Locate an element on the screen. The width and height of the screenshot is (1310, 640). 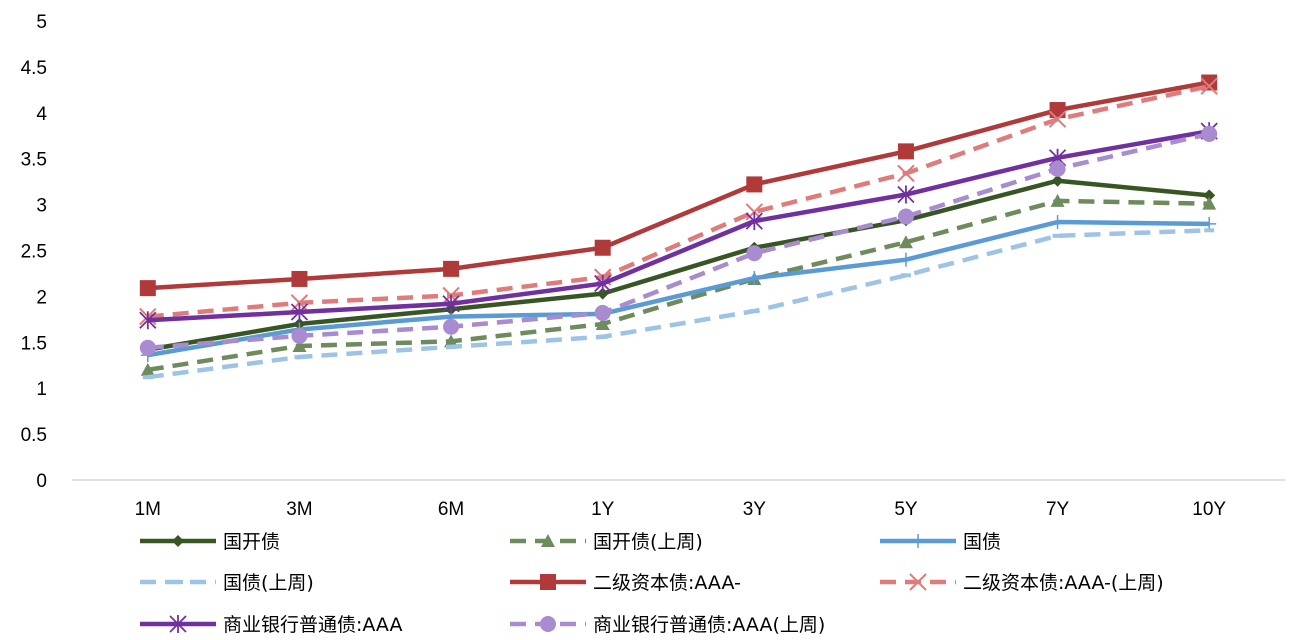
y-tick-label: 4.5 is located at coordinates (34, 68).